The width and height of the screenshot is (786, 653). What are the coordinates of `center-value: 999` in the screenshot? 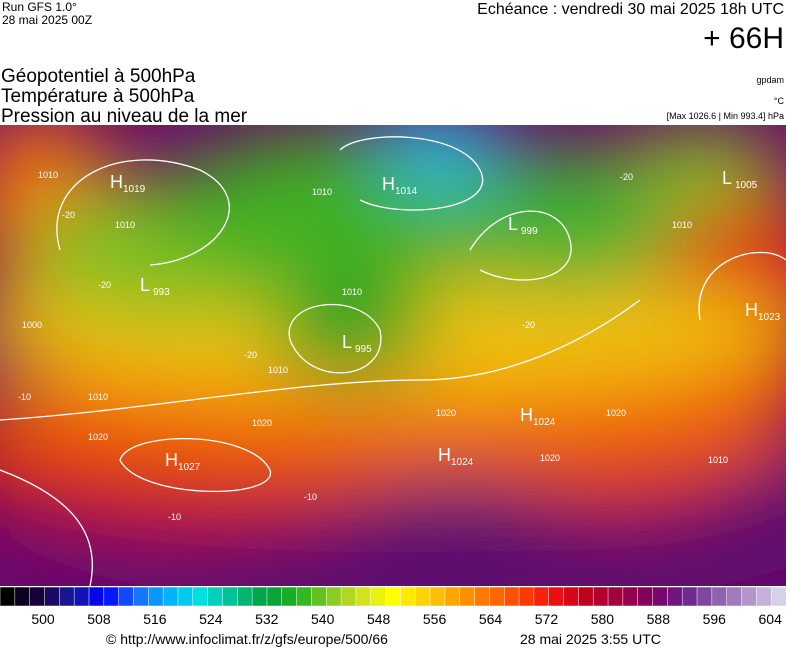 It's located at (529, 231).